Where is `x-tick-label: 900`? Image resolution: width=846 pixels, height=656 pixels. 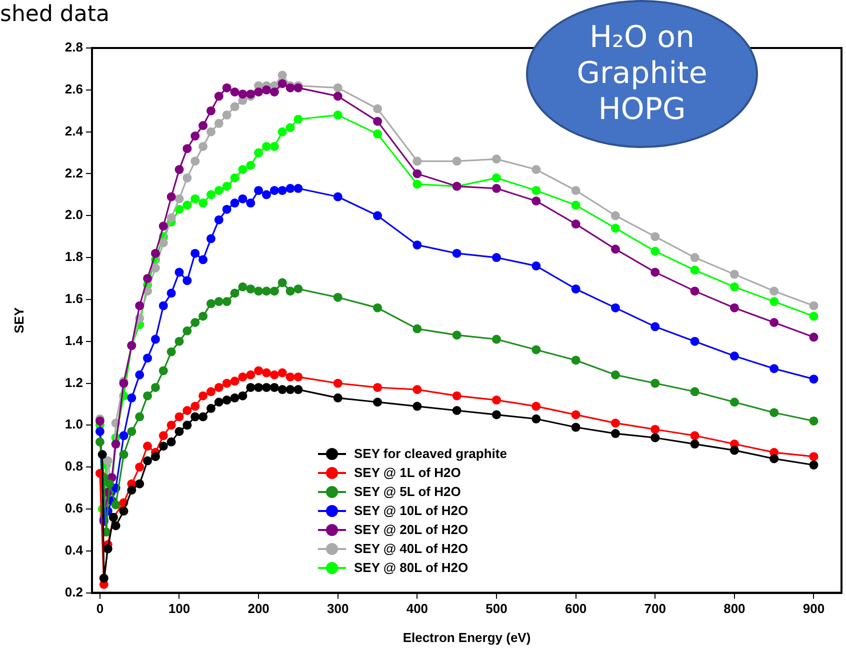
x-tick-label: 900 is located at coordinates (813, 608).